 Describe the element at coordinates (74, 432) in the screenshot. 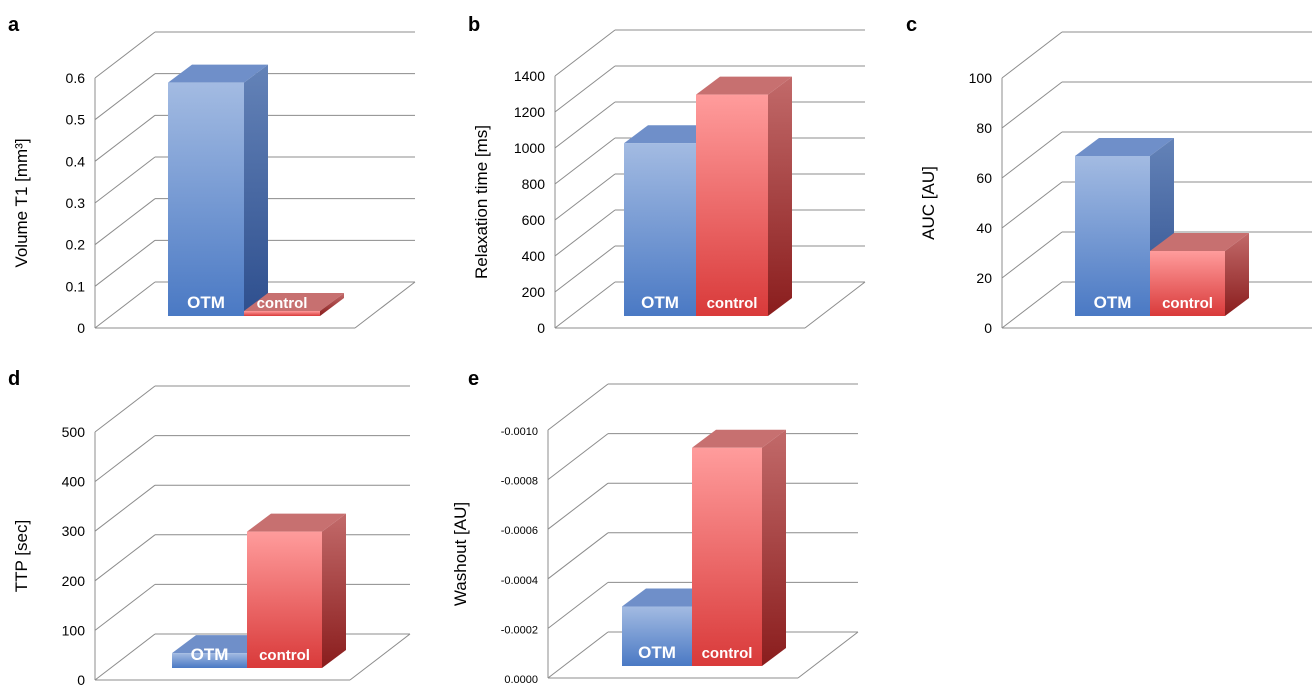

I see `y-tick-label: 500` at that location.